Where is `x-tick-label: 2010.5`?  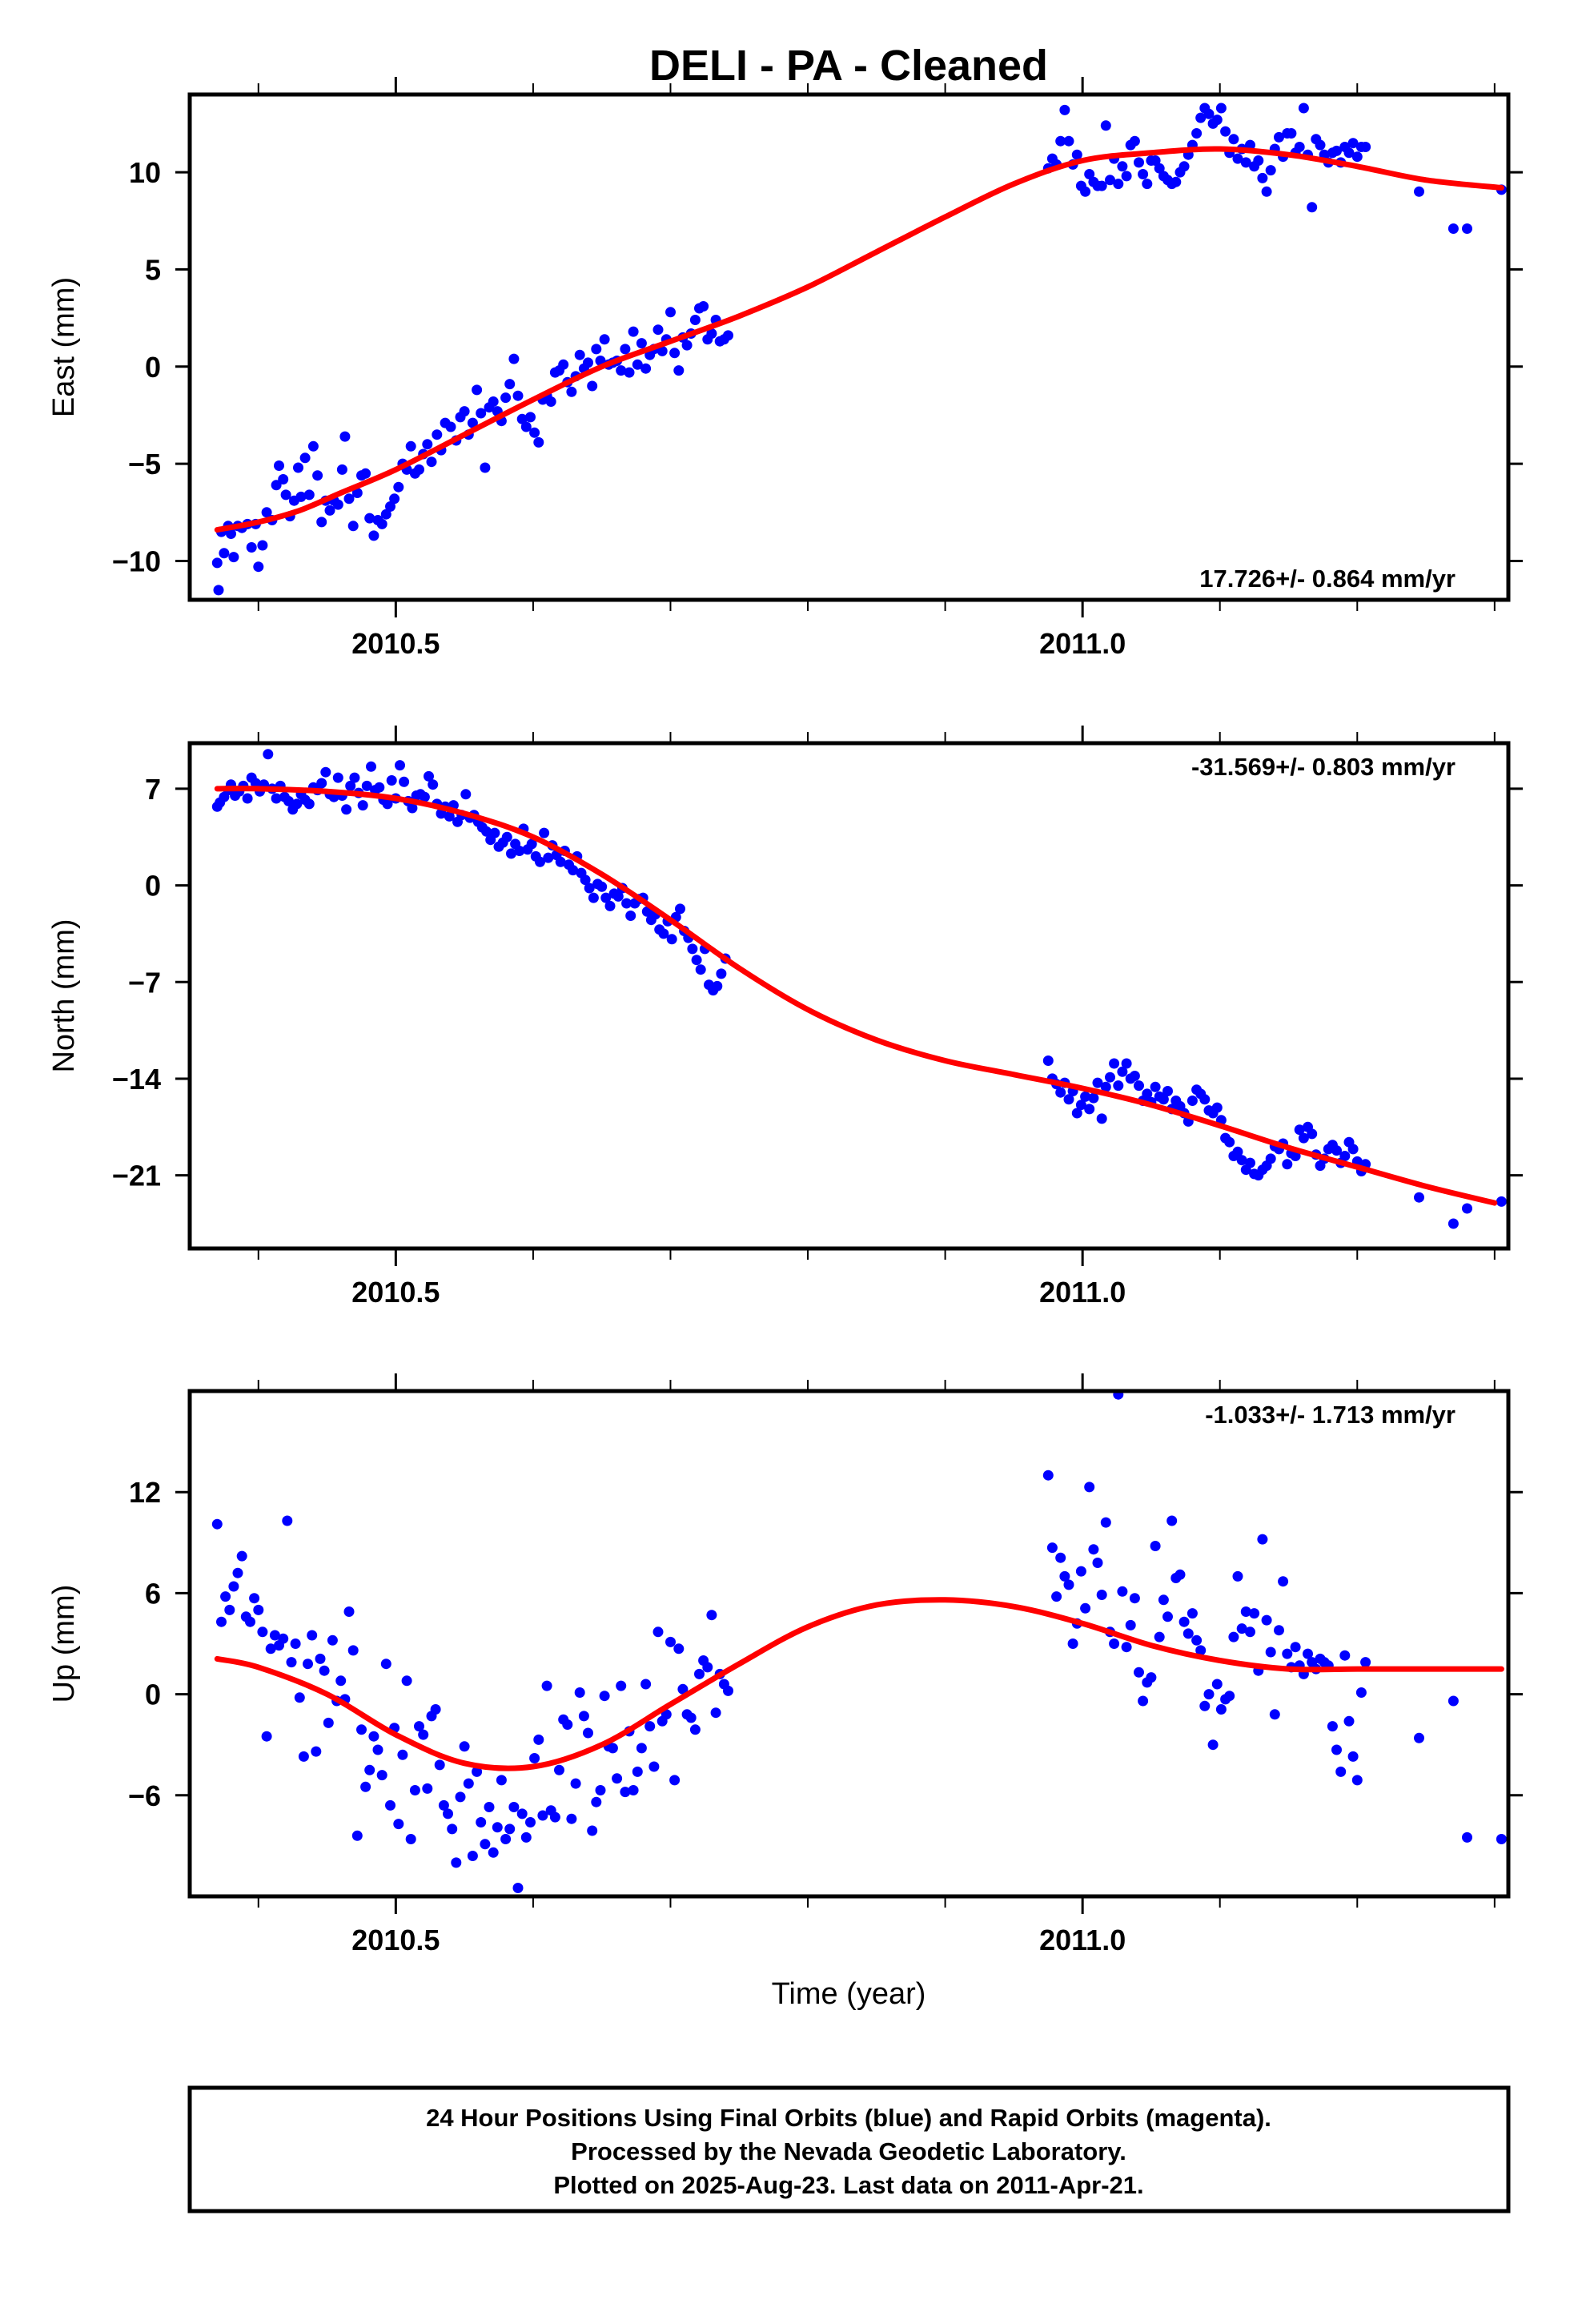
x-tick-label: 2010.5 is located at coordinates (396, 644).